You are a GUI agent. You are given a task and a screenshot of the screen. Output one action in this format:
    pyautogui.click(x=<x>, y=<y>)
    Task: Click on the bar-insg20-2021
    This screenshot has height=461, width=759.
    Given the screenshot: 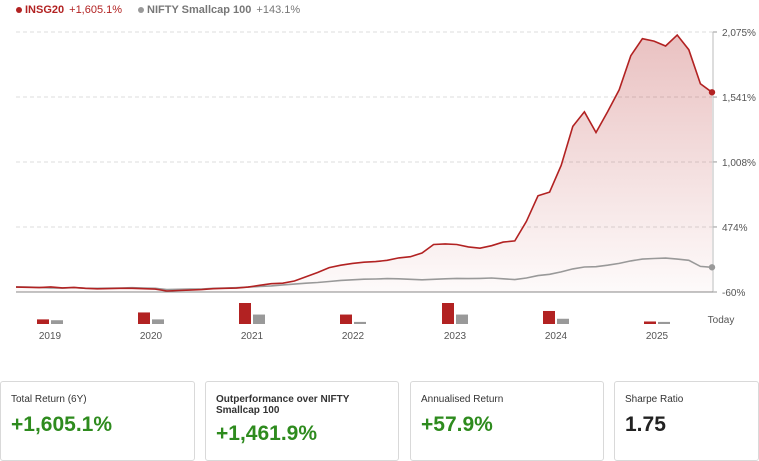 What is the action you would take?
    pyautogui.click(x=245, y=313)
    